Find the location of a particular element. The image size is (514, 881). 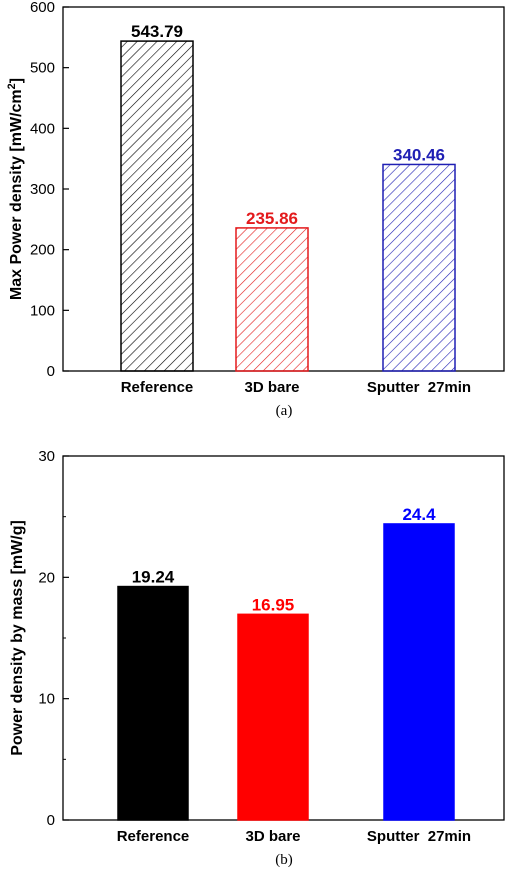

y-tick-label: 400 is located at coordinates (42, 128).